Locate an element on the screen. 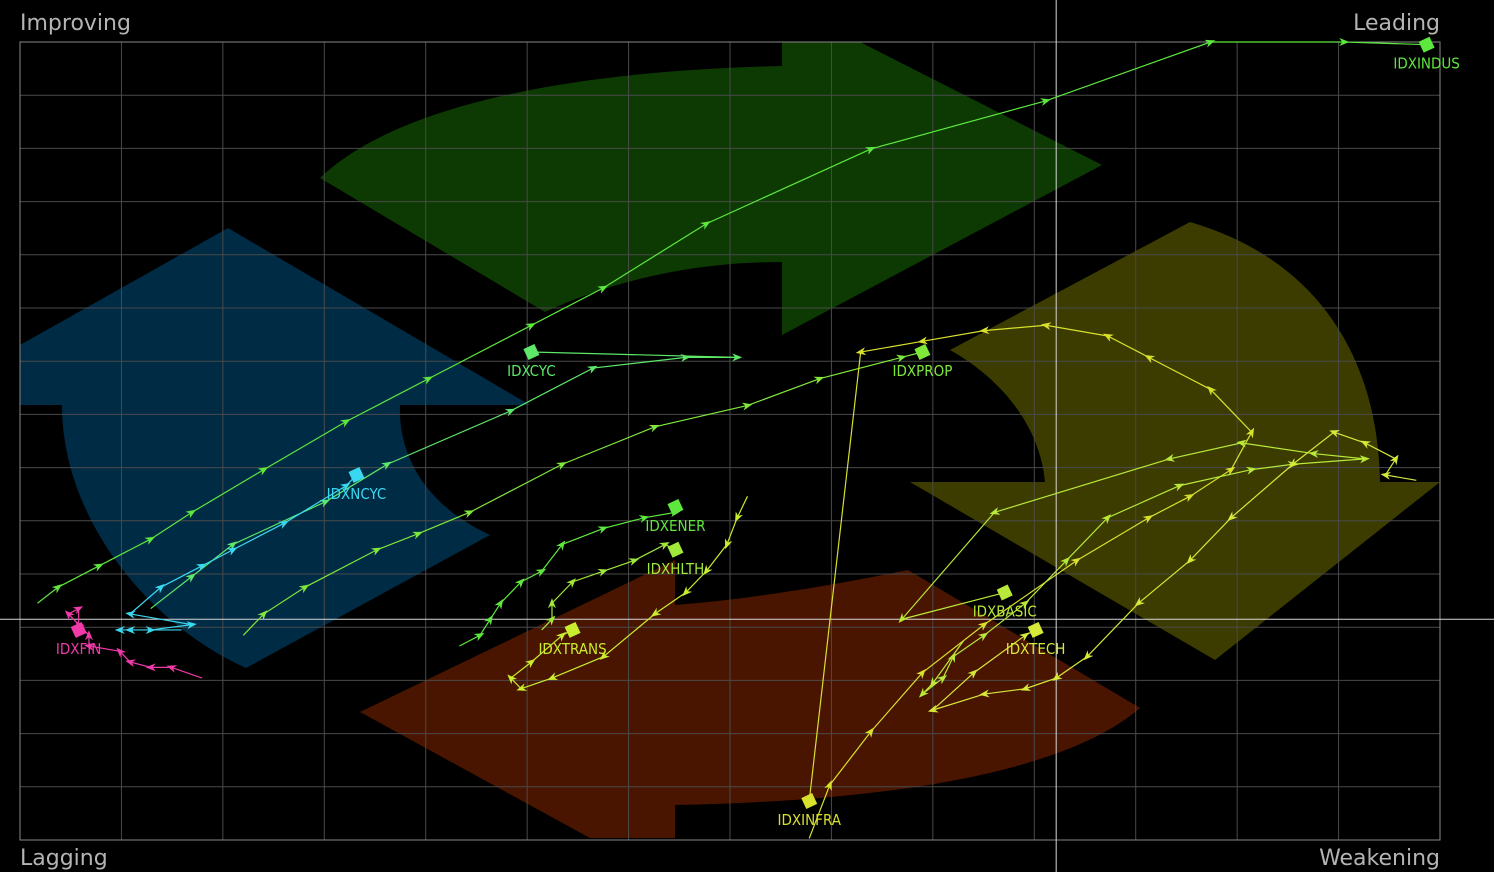  quadrant-label-leading: Leading is located at coordinates (1396, 23).